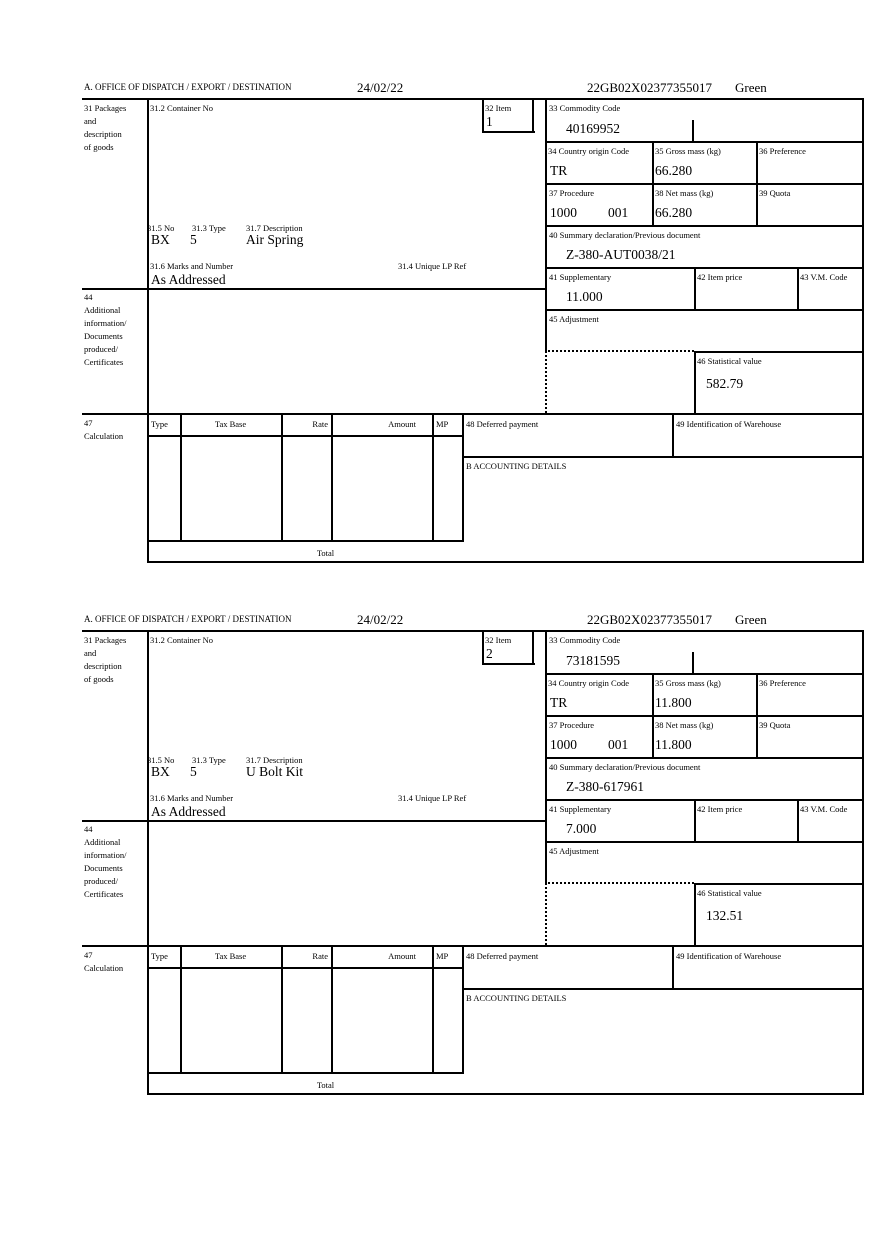 Image resolution: width=882 pixels, height=1250 pixels. What do you see at coordinates (574, 851) in the screenshot?
I see `adjustment-label: 45 Adjustment` at bounding box center [574, 851].